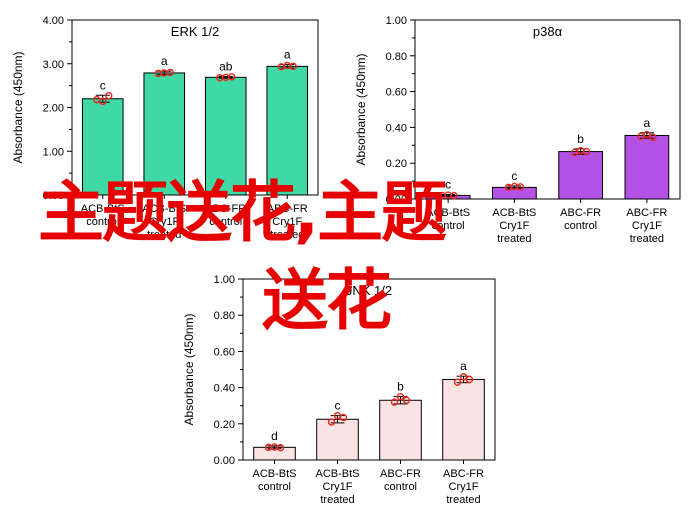 The image size is (699, 517). I want to click on chart-title: JNK 1/2, so click(369, 290).